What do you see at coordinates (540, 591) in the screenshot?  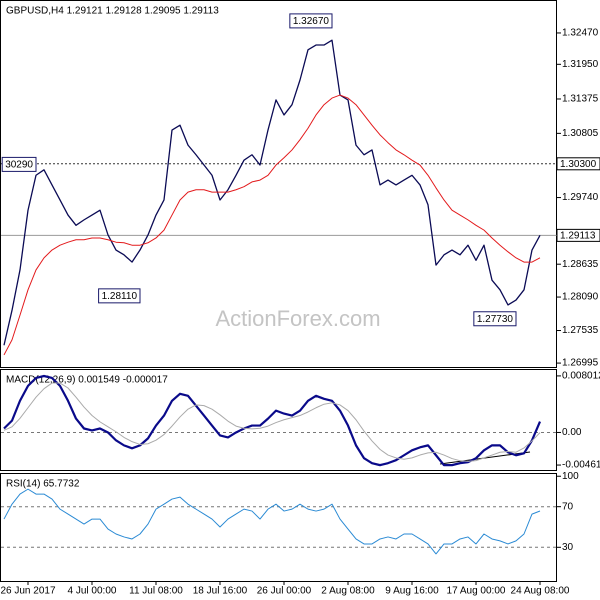 I see `x-tick-label: 24 Aug 08:00` at bounding box center [540, 591].